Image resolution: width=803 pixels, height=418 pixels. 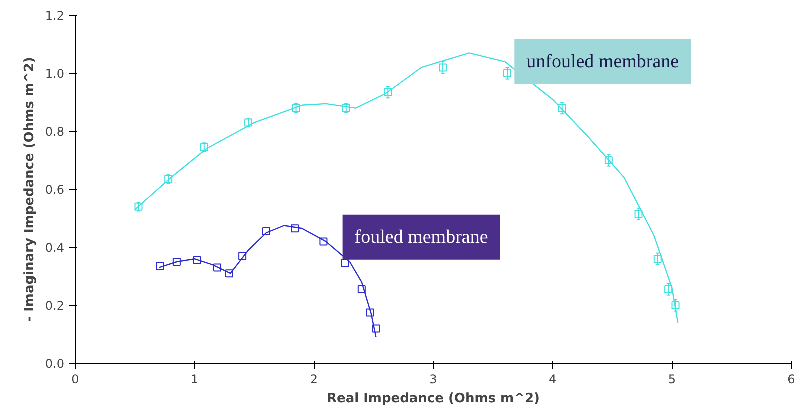 What do you see at coordinates (195, 379) in the screenshot?
I see `x-tick-label: 1` at bounding box center [195, 379].